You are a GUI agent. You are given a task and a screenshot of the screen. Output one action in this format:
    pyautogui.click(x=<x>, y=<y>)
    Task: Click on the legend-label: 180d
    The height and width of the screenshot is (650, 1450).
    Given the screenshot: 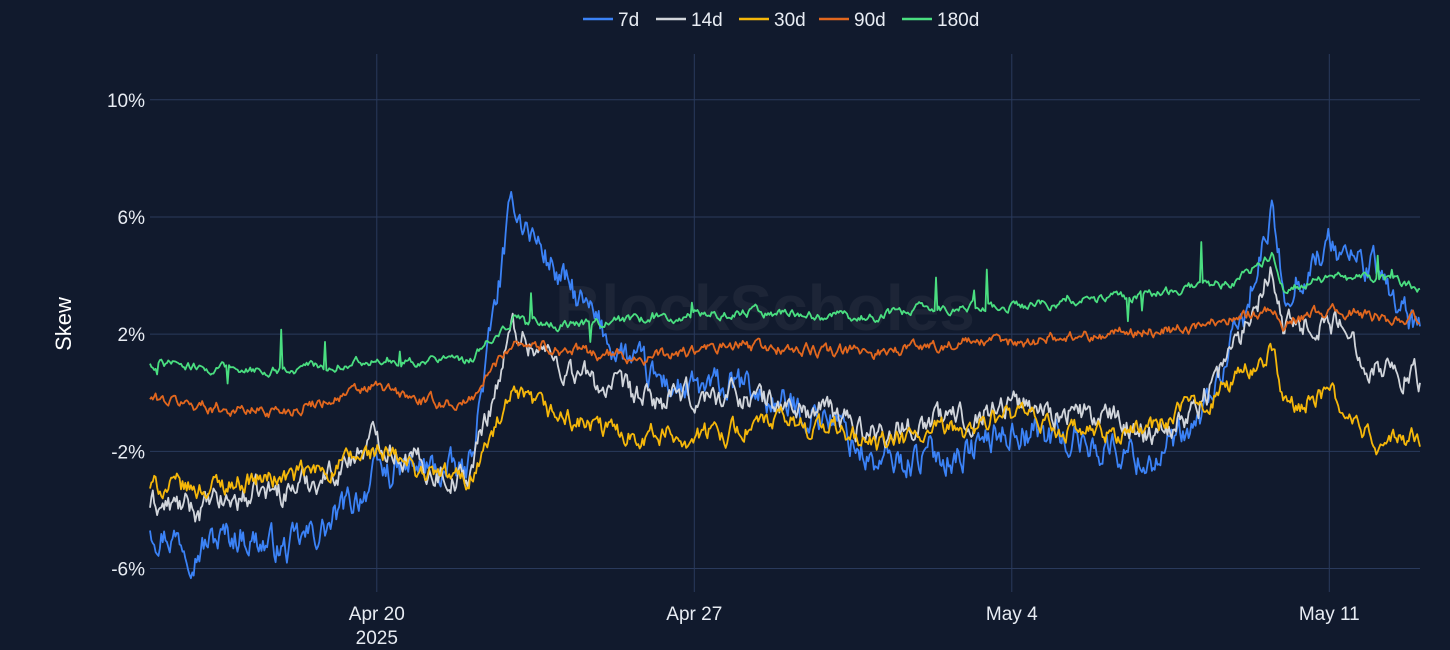 What is the action you would take?
    pyautogui.click(x=958, y=20)
    